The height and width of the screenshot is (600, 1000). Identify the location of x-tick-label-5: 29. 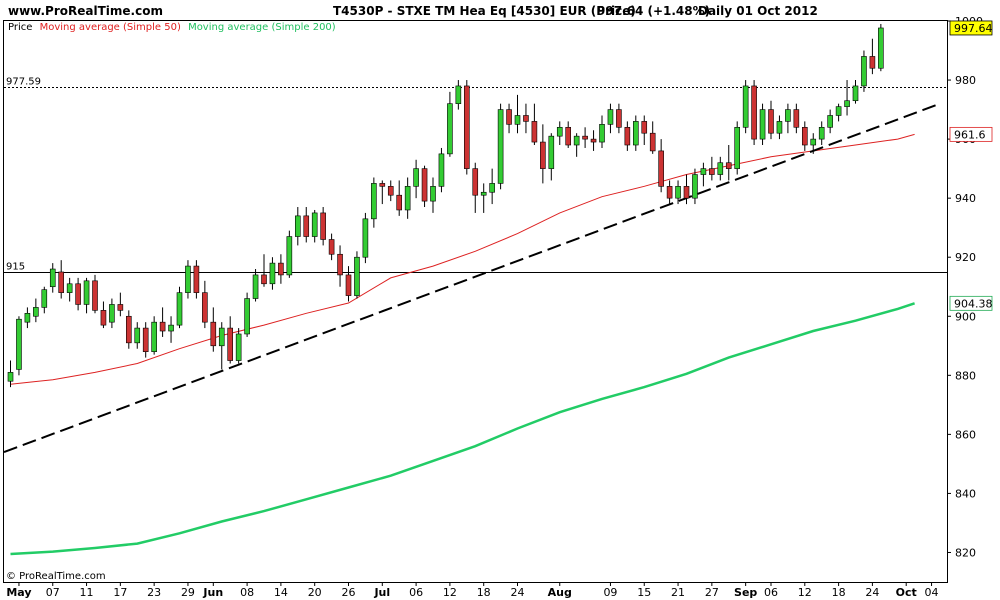
(188, 592).